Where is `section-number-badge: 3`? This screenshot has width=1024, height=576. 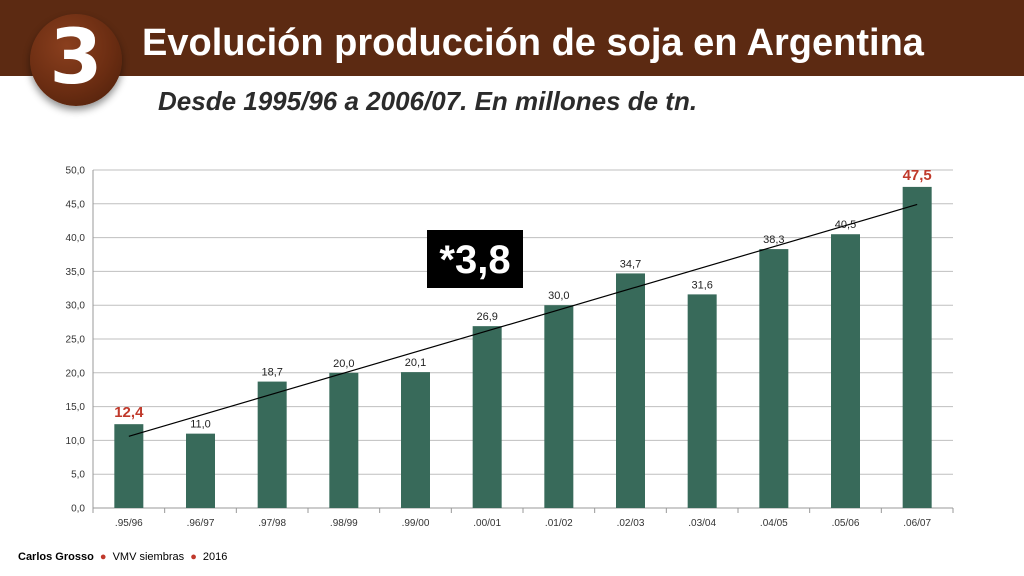
section-number-badge: 3 is located at coordinates (76, 60).